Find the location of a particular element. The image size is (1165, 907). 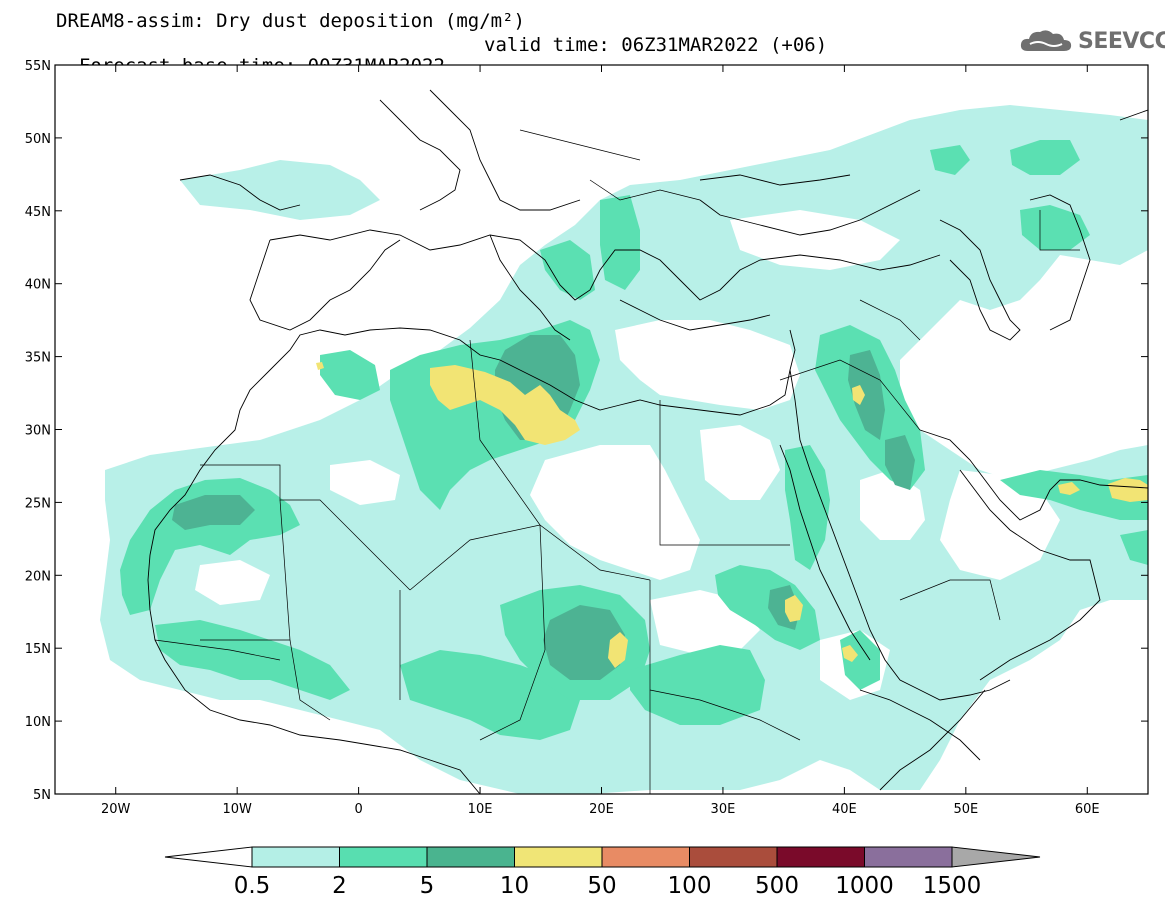

colorbar-label: 500 is located at coordinates (777, 886).